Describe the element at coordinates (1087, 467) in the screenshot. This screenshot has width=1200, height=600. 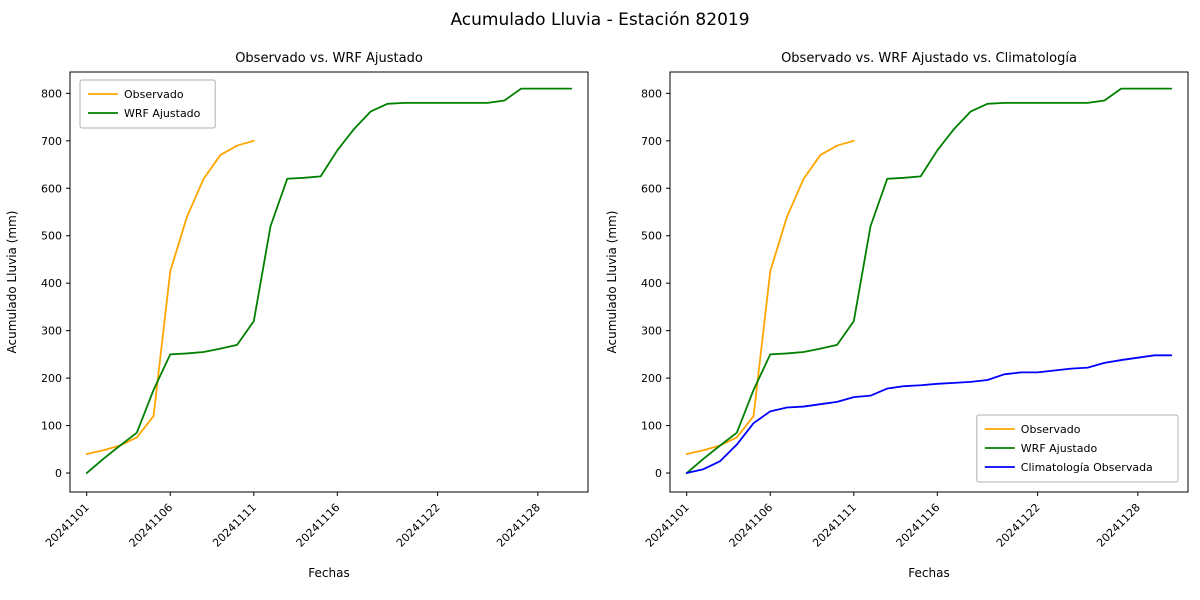
I see `legend-label: Climatología Observada` at that location.